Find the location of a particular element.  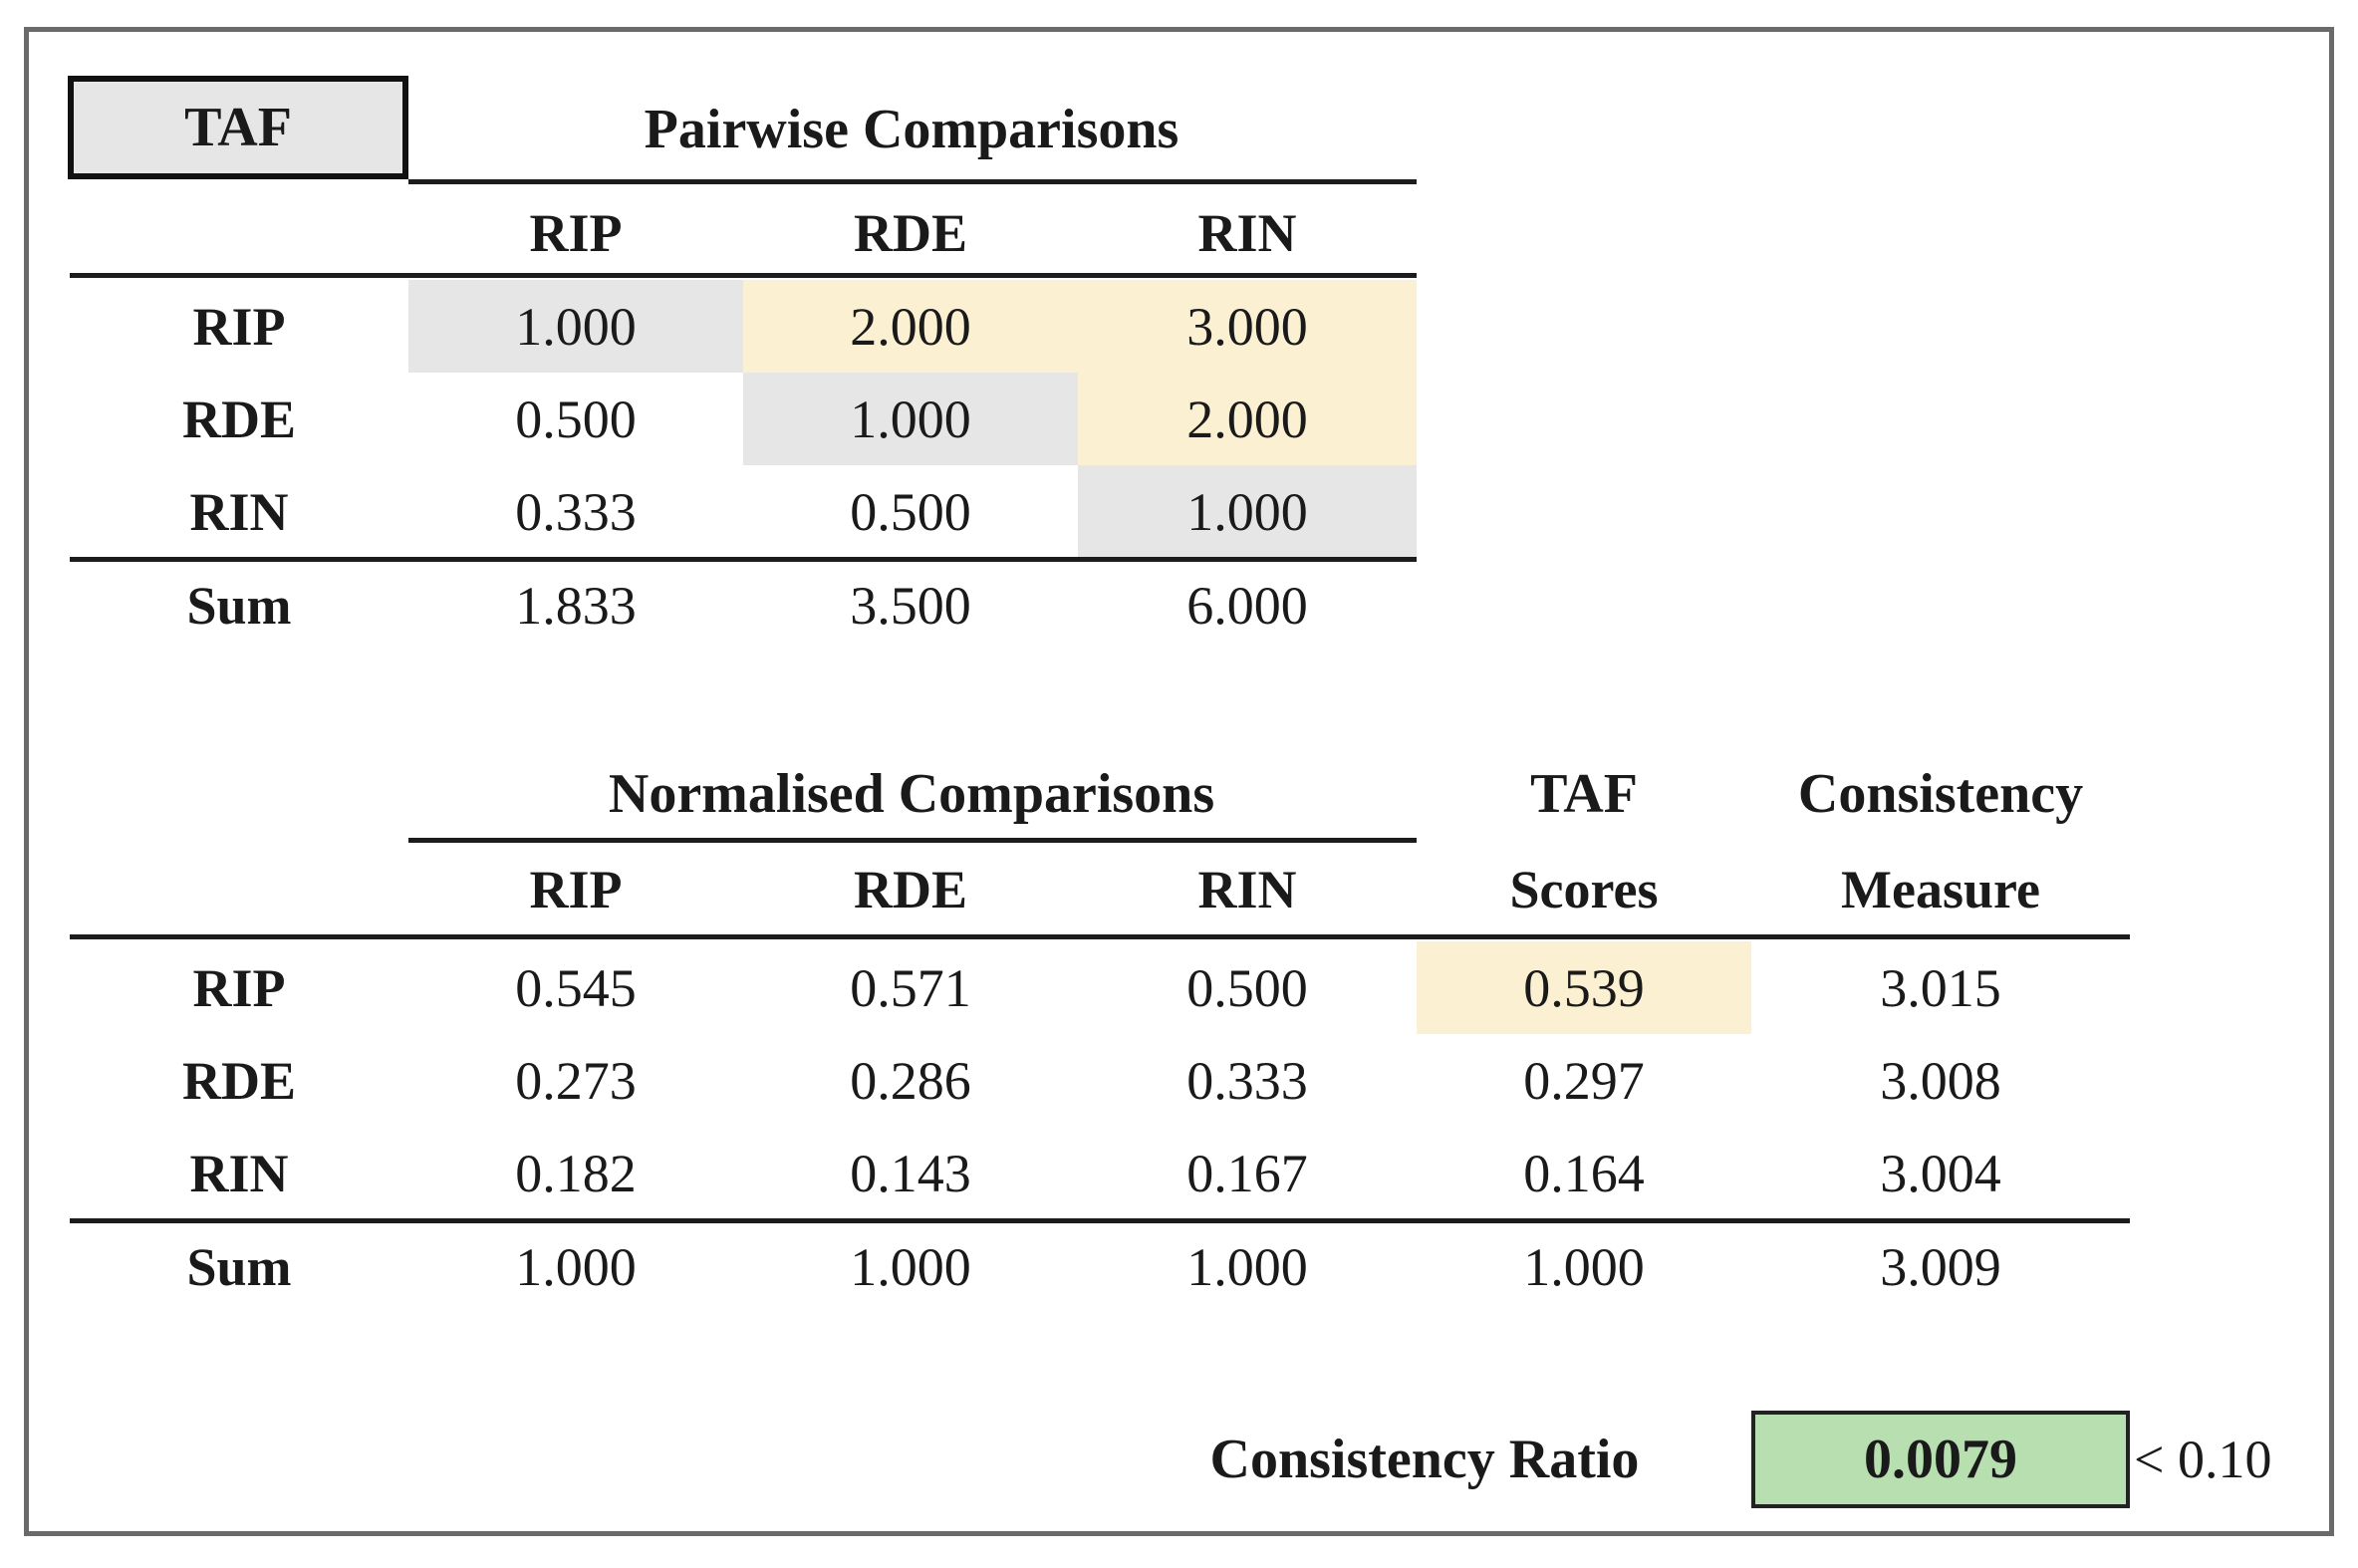

consistency-cell: 3.008 is located at coordinates (1940, 1080).